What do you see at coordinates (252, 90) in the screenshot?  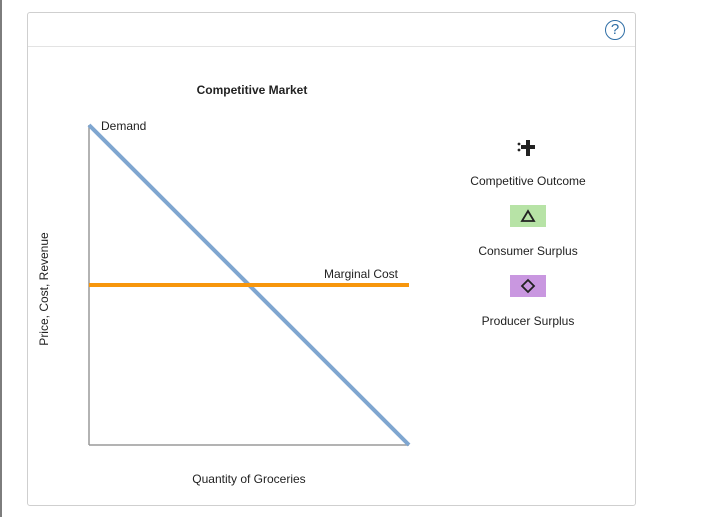 I see `chart-title: Competitive Market` at bounding box center [252, 90].